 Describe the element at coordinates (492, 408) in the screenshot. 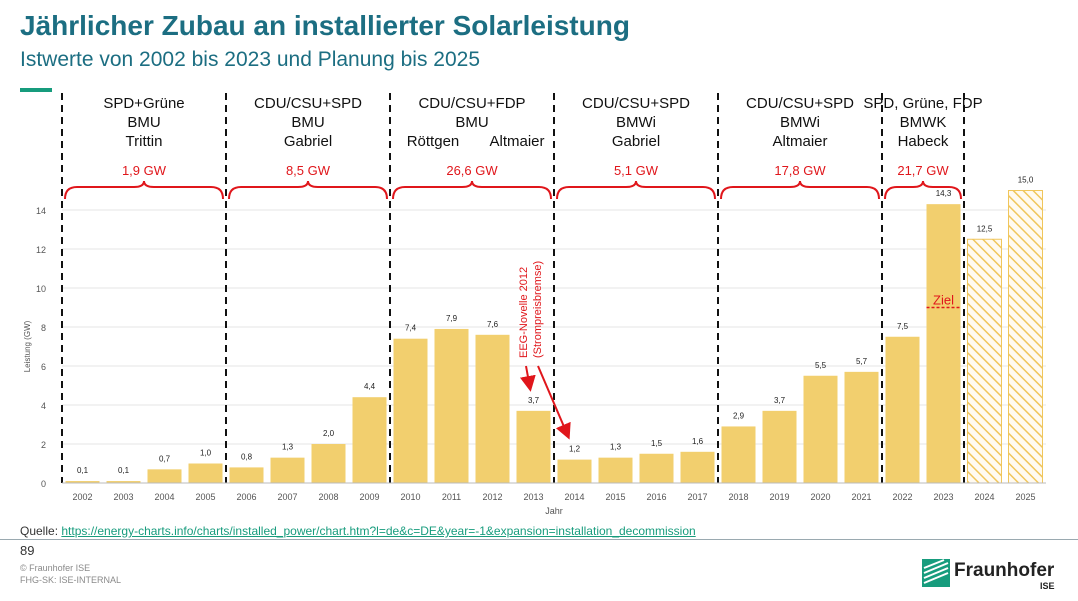

I see `bar-2012` at that location.